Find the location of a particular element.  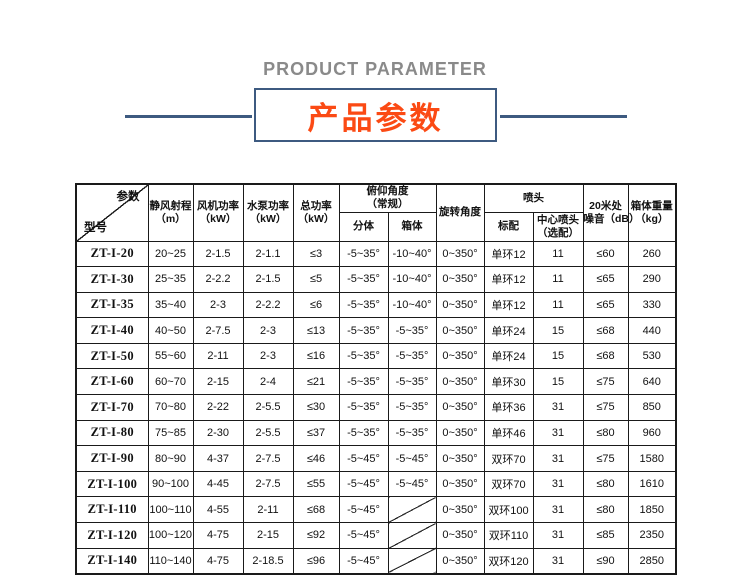

value-cell: 100~120 is located at coordinates (170, 535).